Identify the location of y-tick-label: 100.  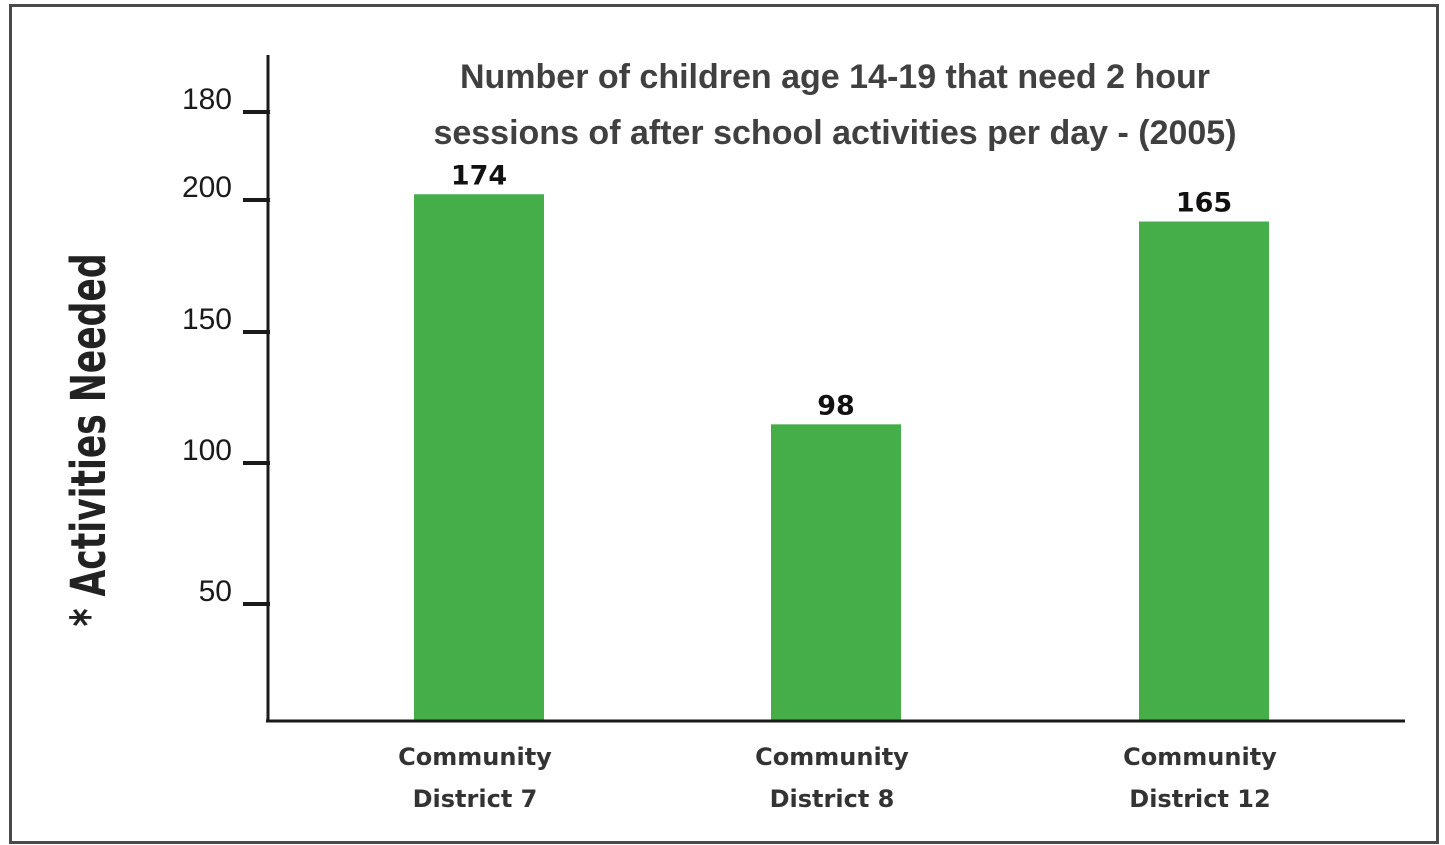
(207, 450).